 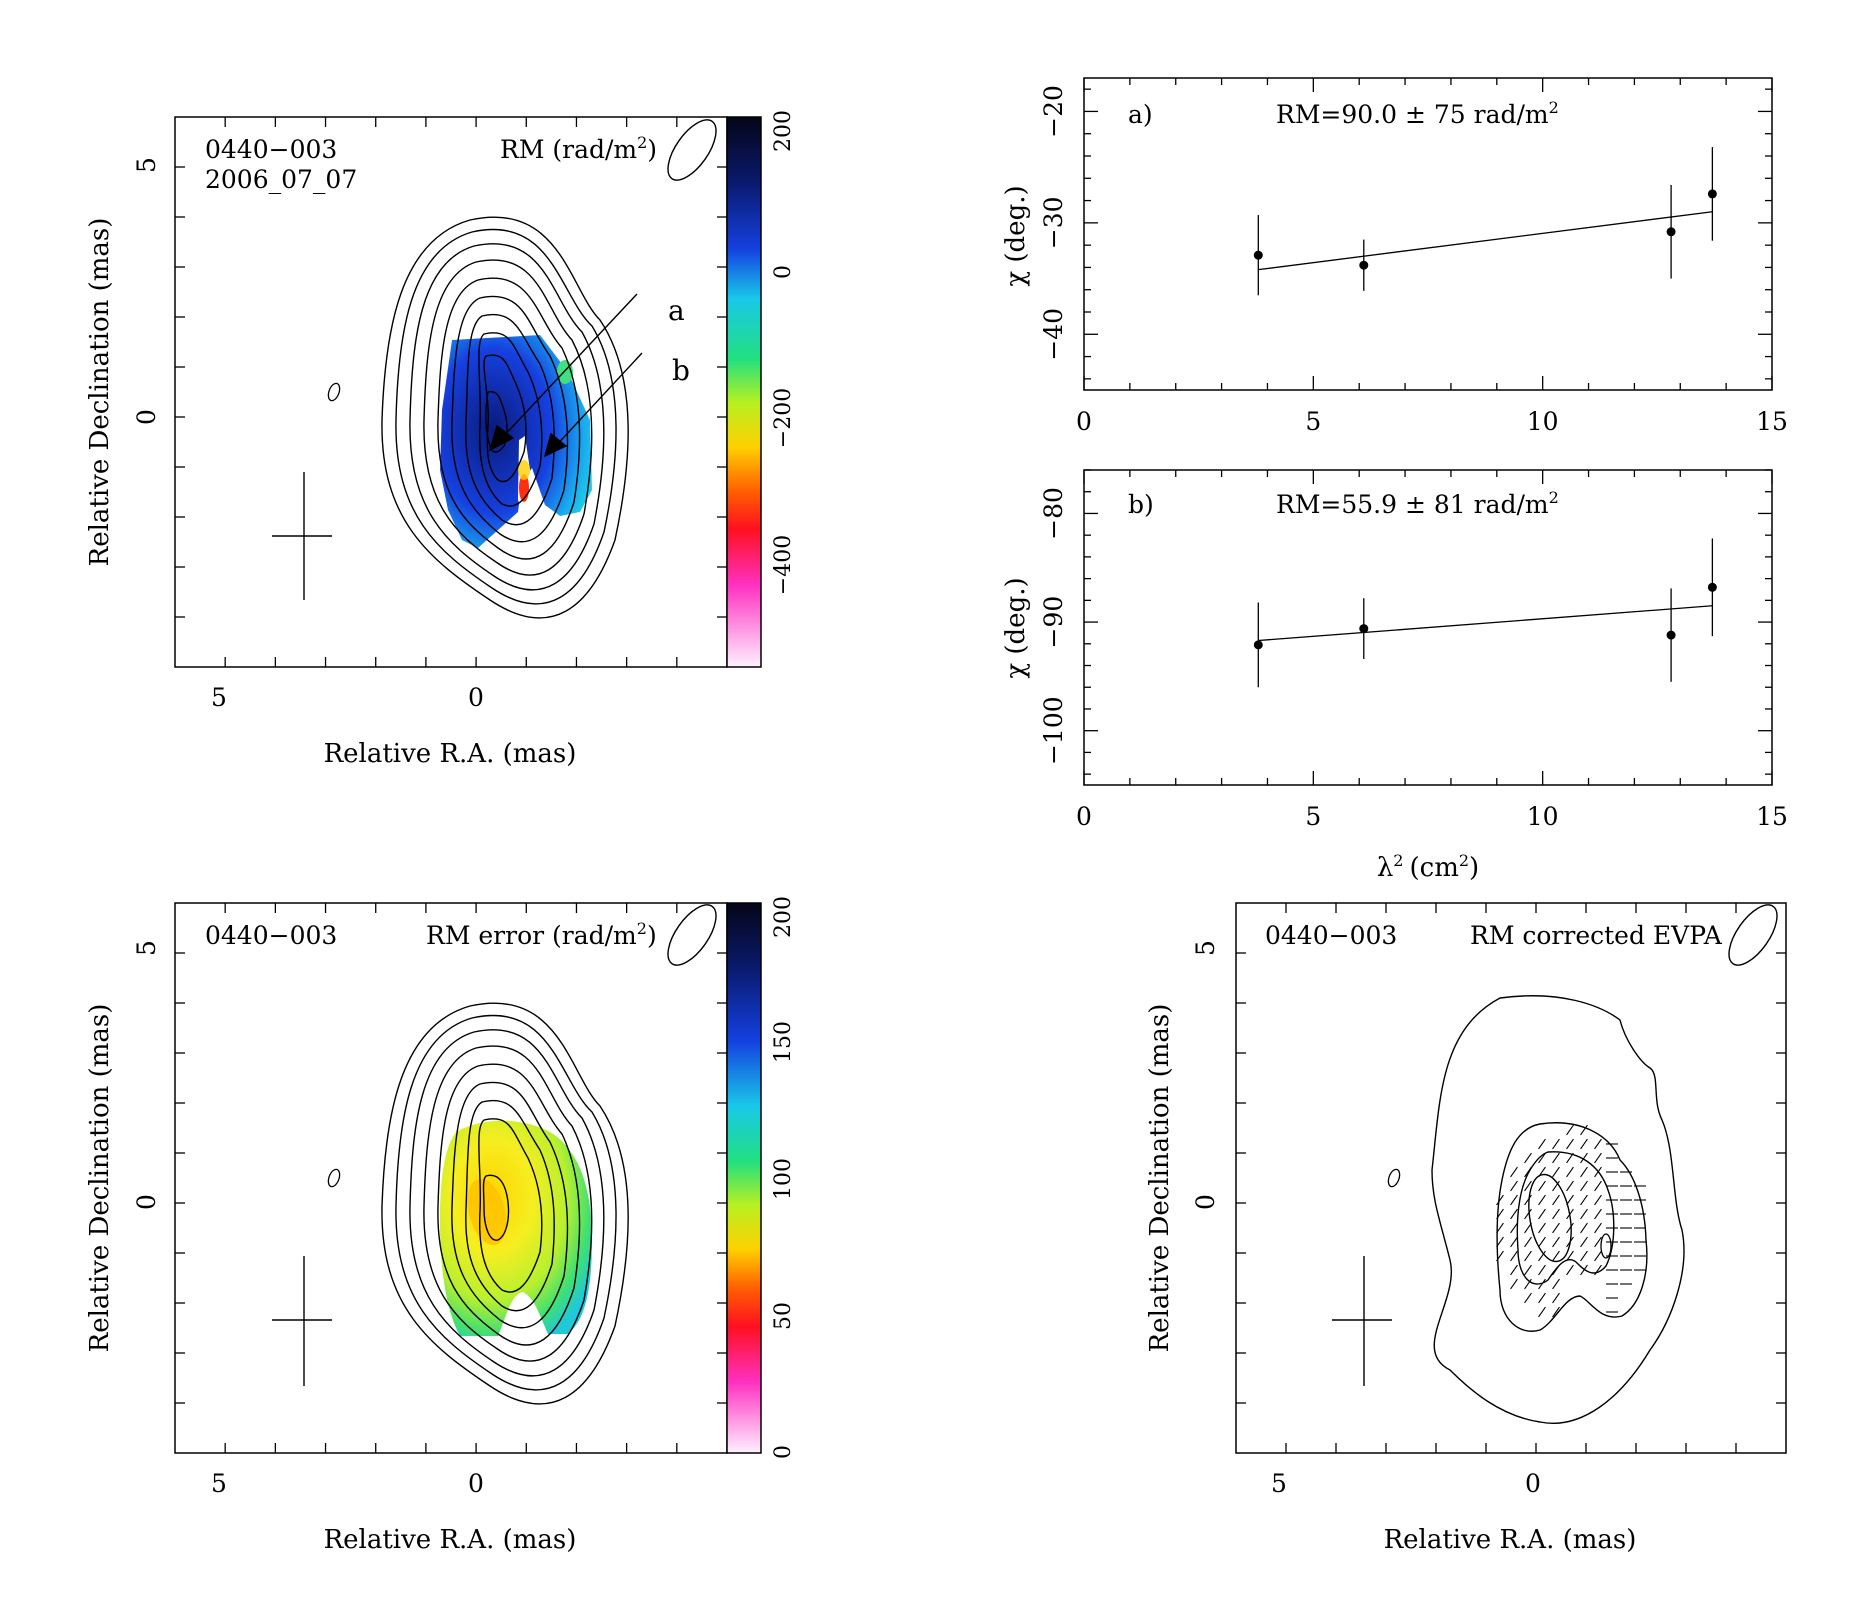 I want to click on rm-error-noise-blob, so click(x=334, y=1178).